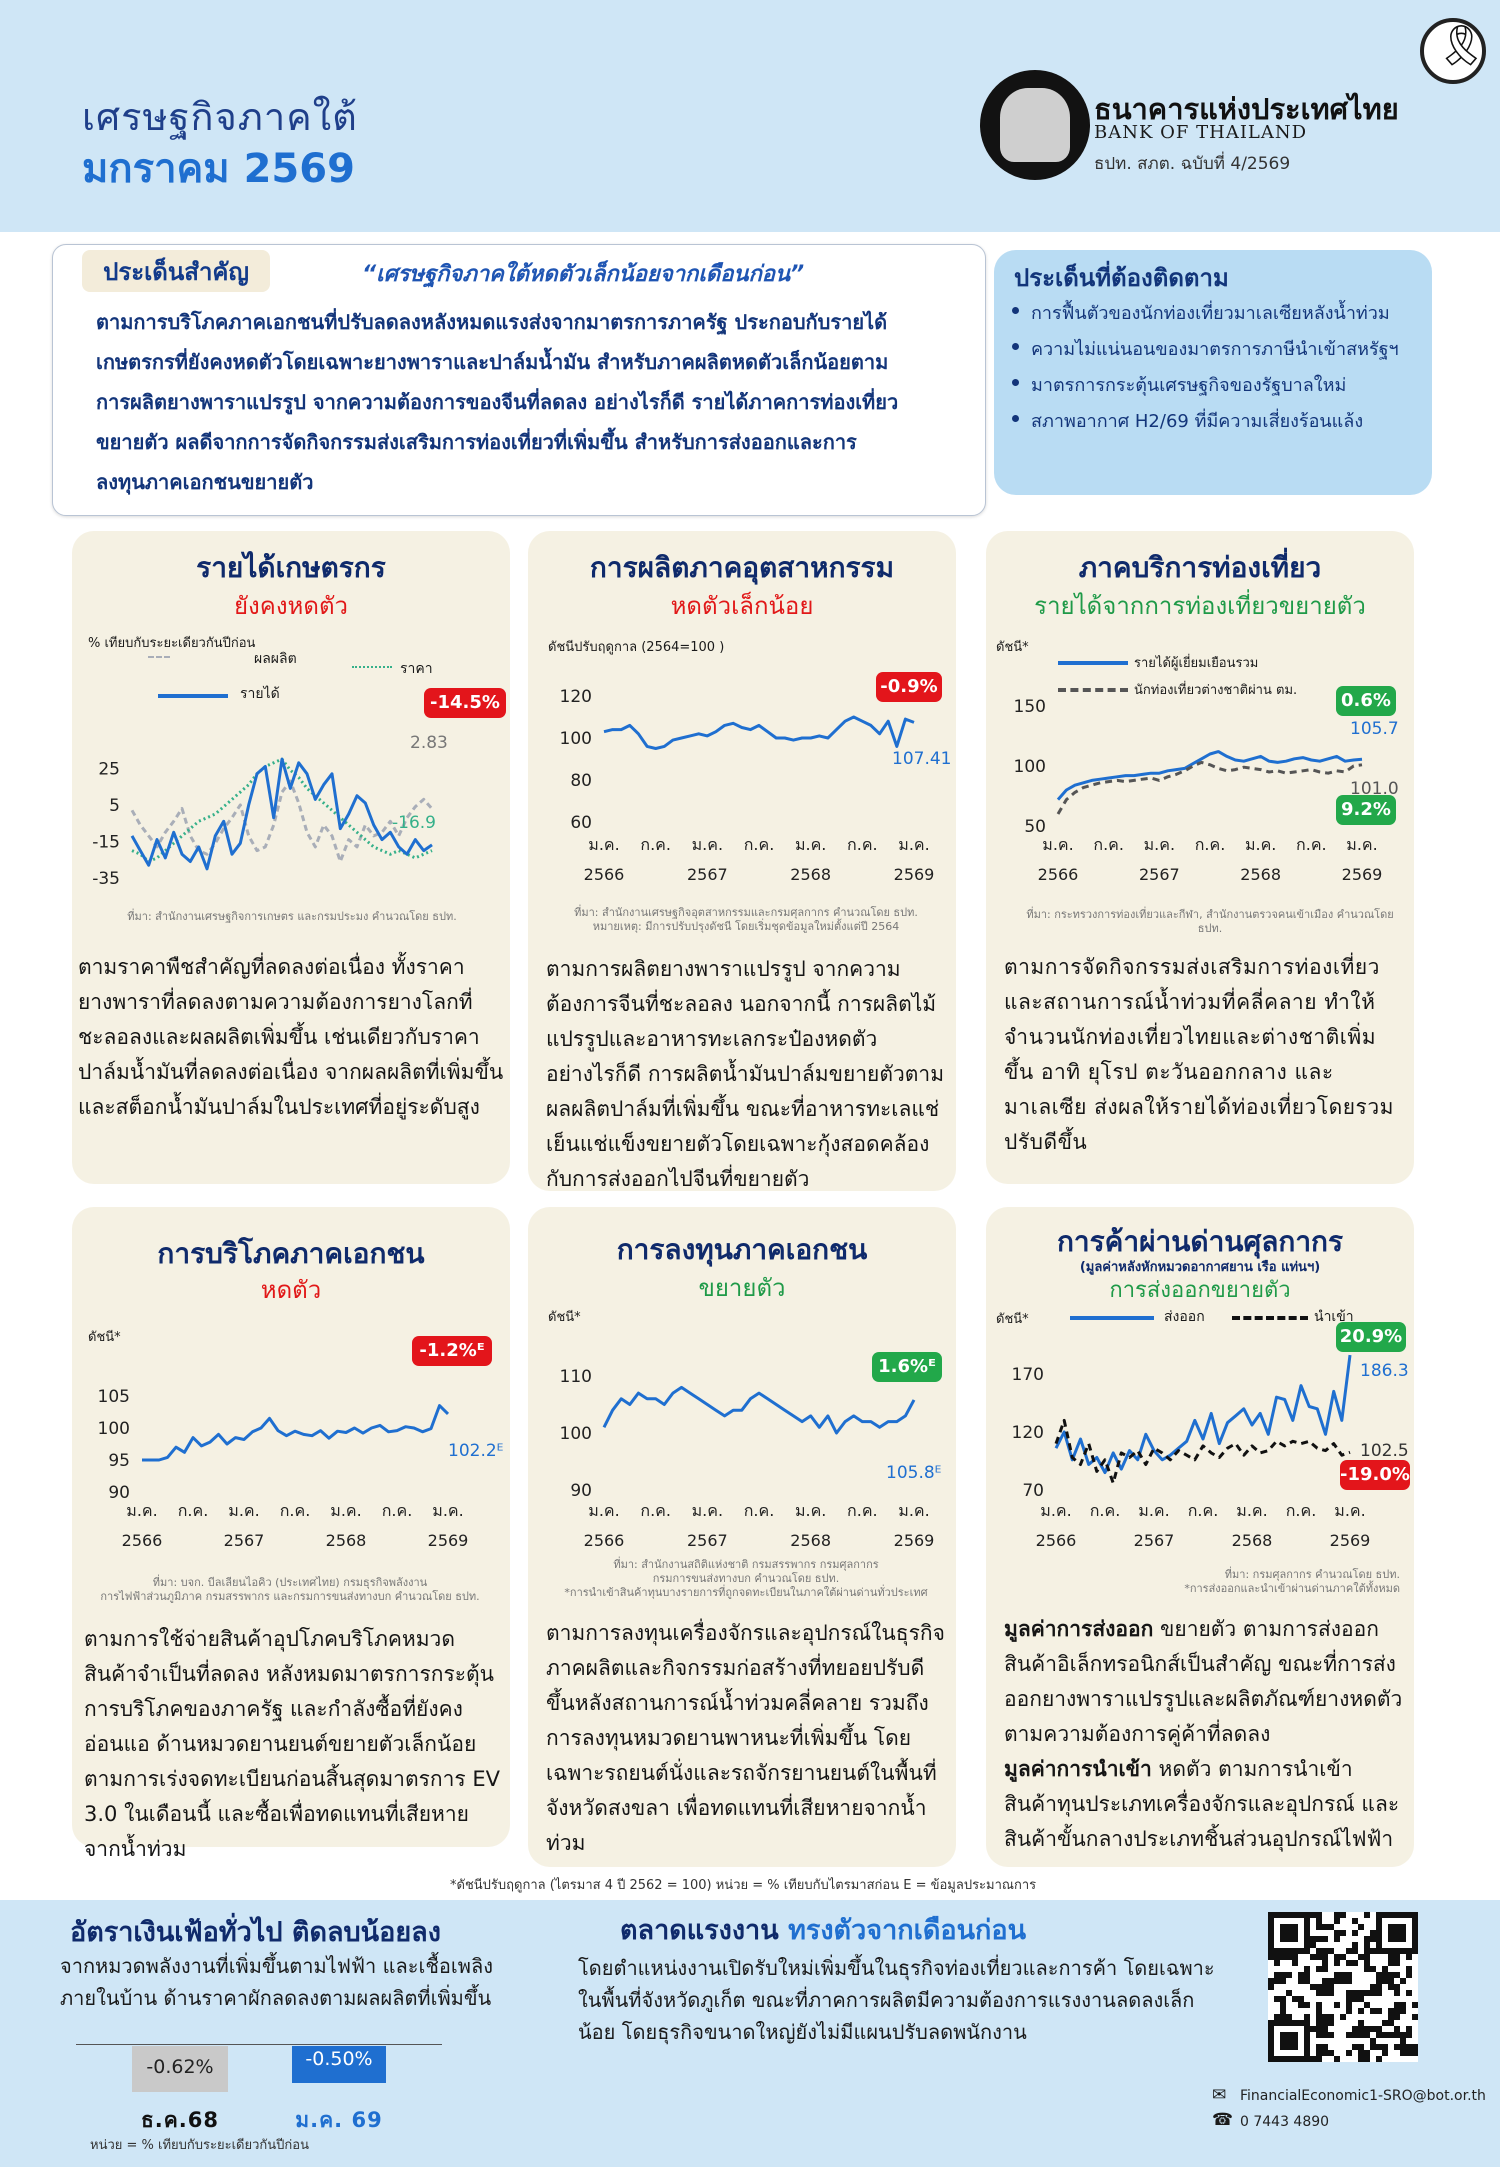 The width and height of the screenshot is (1500, 2167). Describe the element at coordinates (291, 567) in the screenshot. I see `farm-title: รายได้เกษตรกร` at that location.